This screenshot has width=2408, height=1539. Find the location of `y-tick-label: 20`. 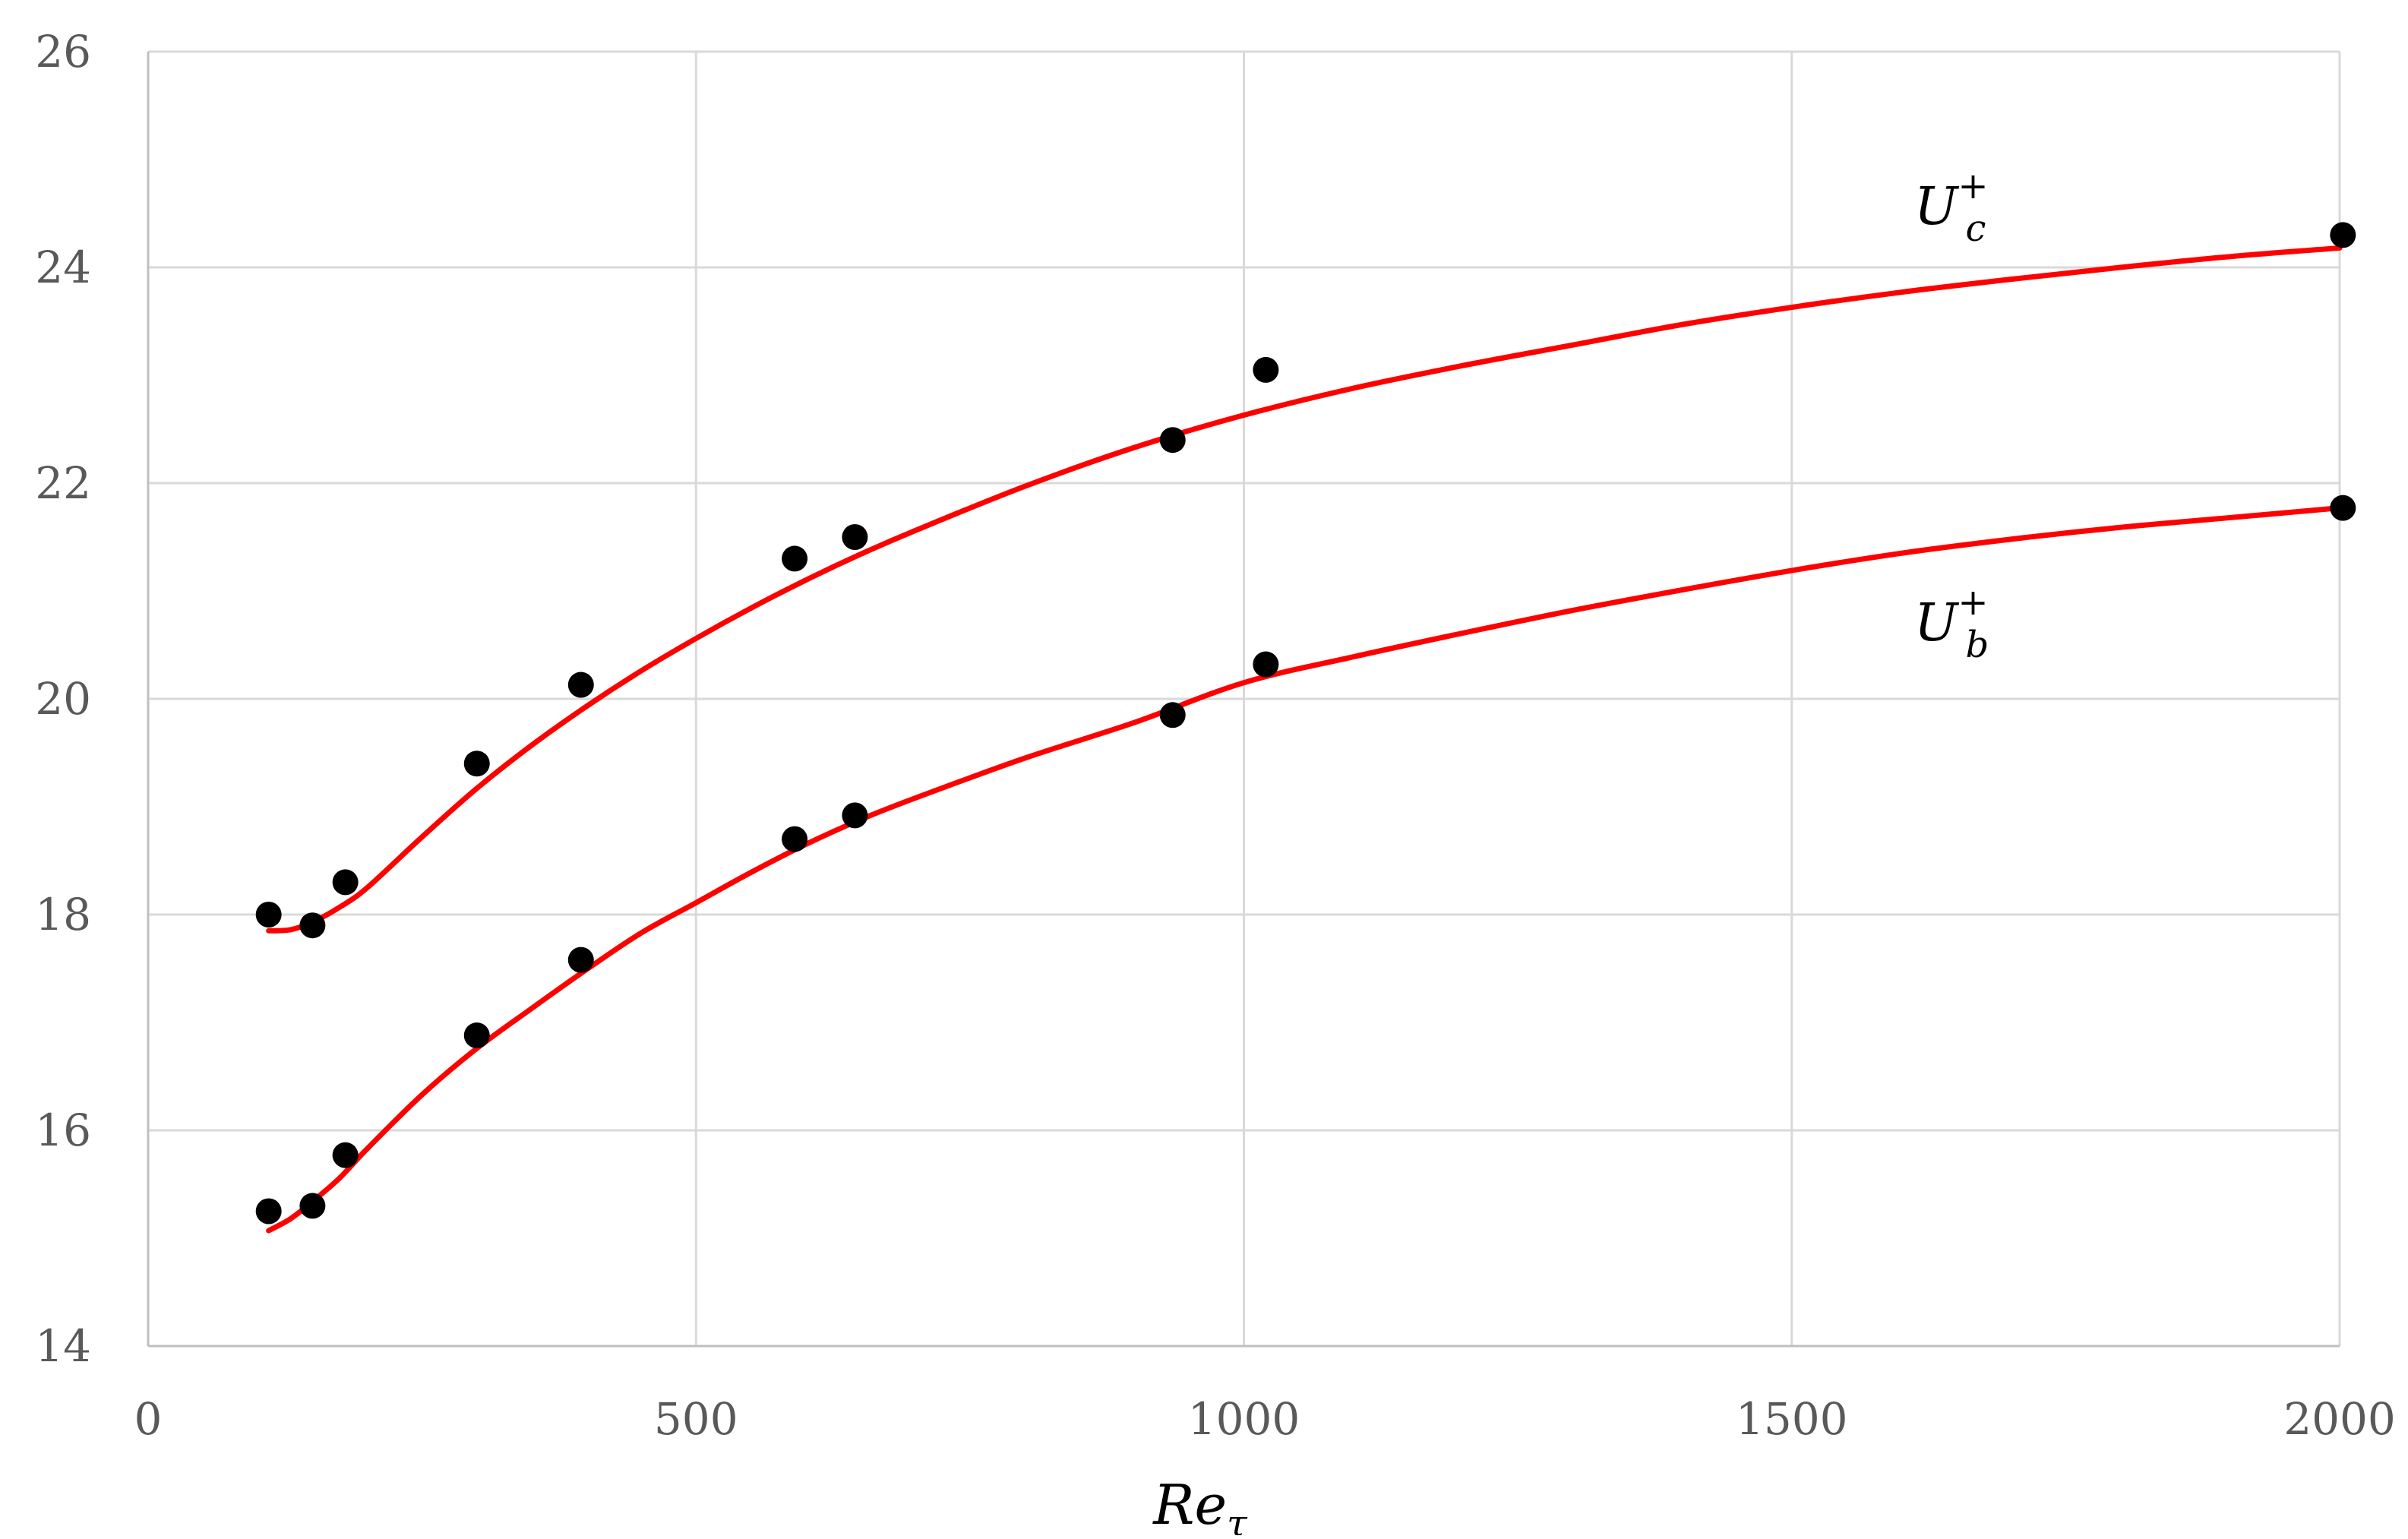

y-tick-label: 20 is located at coordinates (63, 699).